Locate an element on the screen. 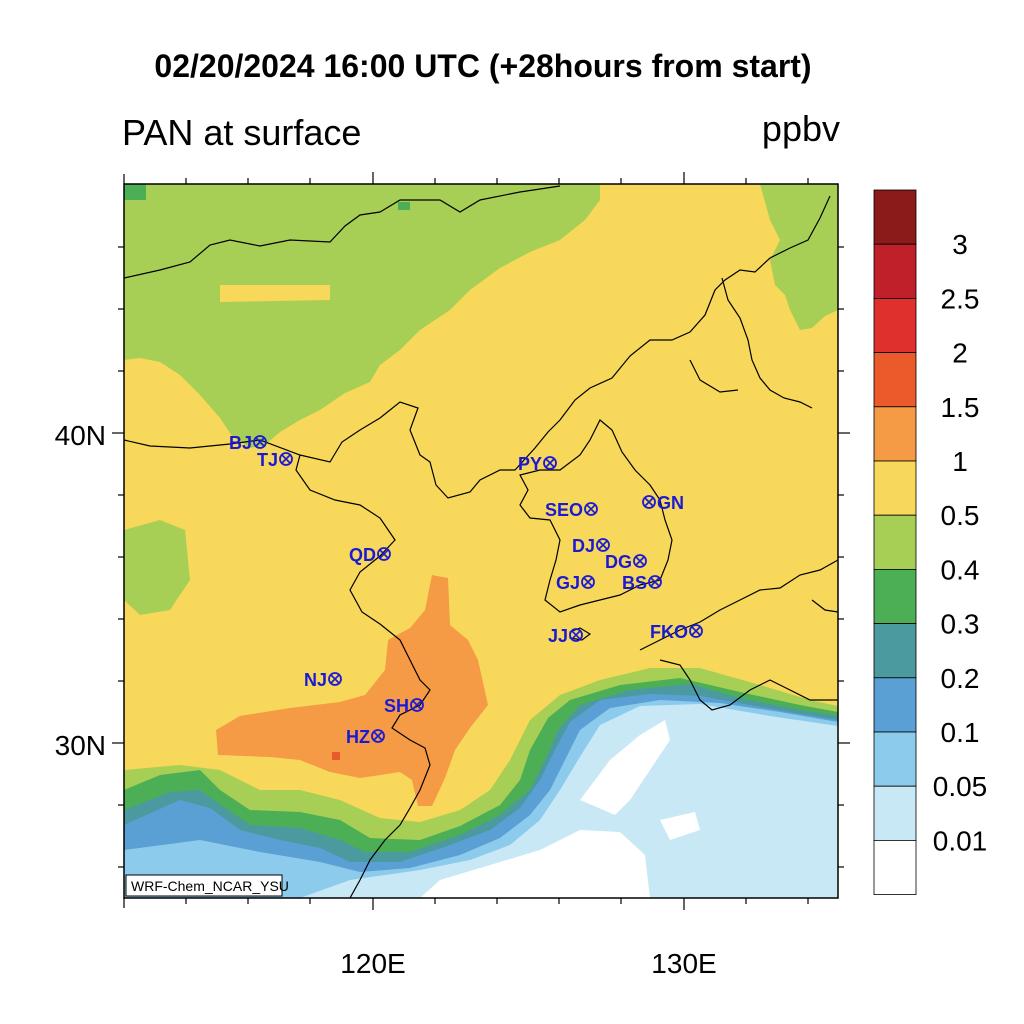  station-jj: JJ is located at coordinates (565, 636).